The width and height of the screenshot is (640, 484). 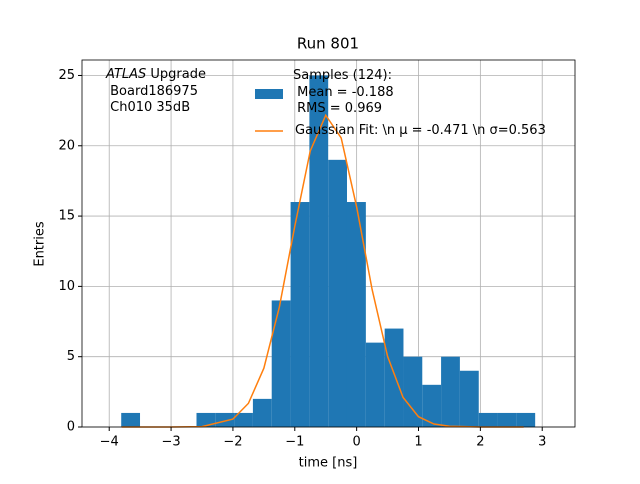 I want to click on legend-label: Samples (124): Mean = -0.188 RMS = 0.969, so click(x=343, y=92).